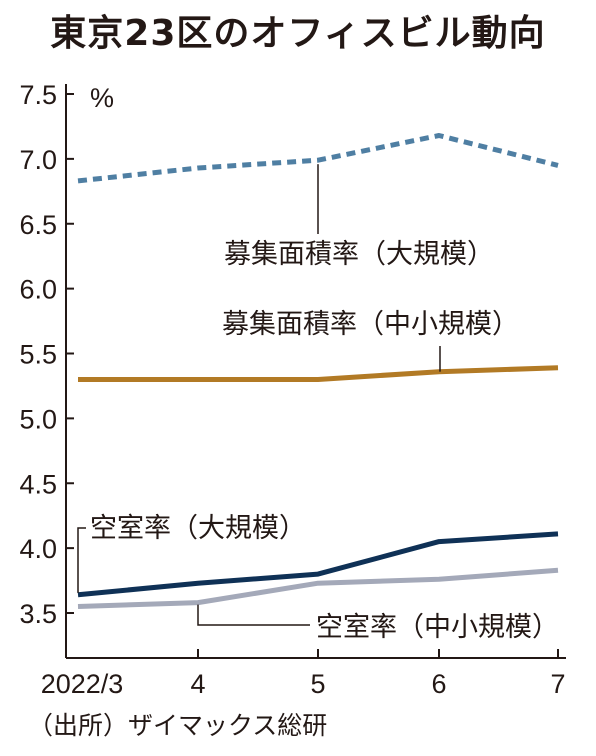 The width and height of the screenshot is (596, 756). I want to click on series-line-offering-rate-large, so click(318, 158).